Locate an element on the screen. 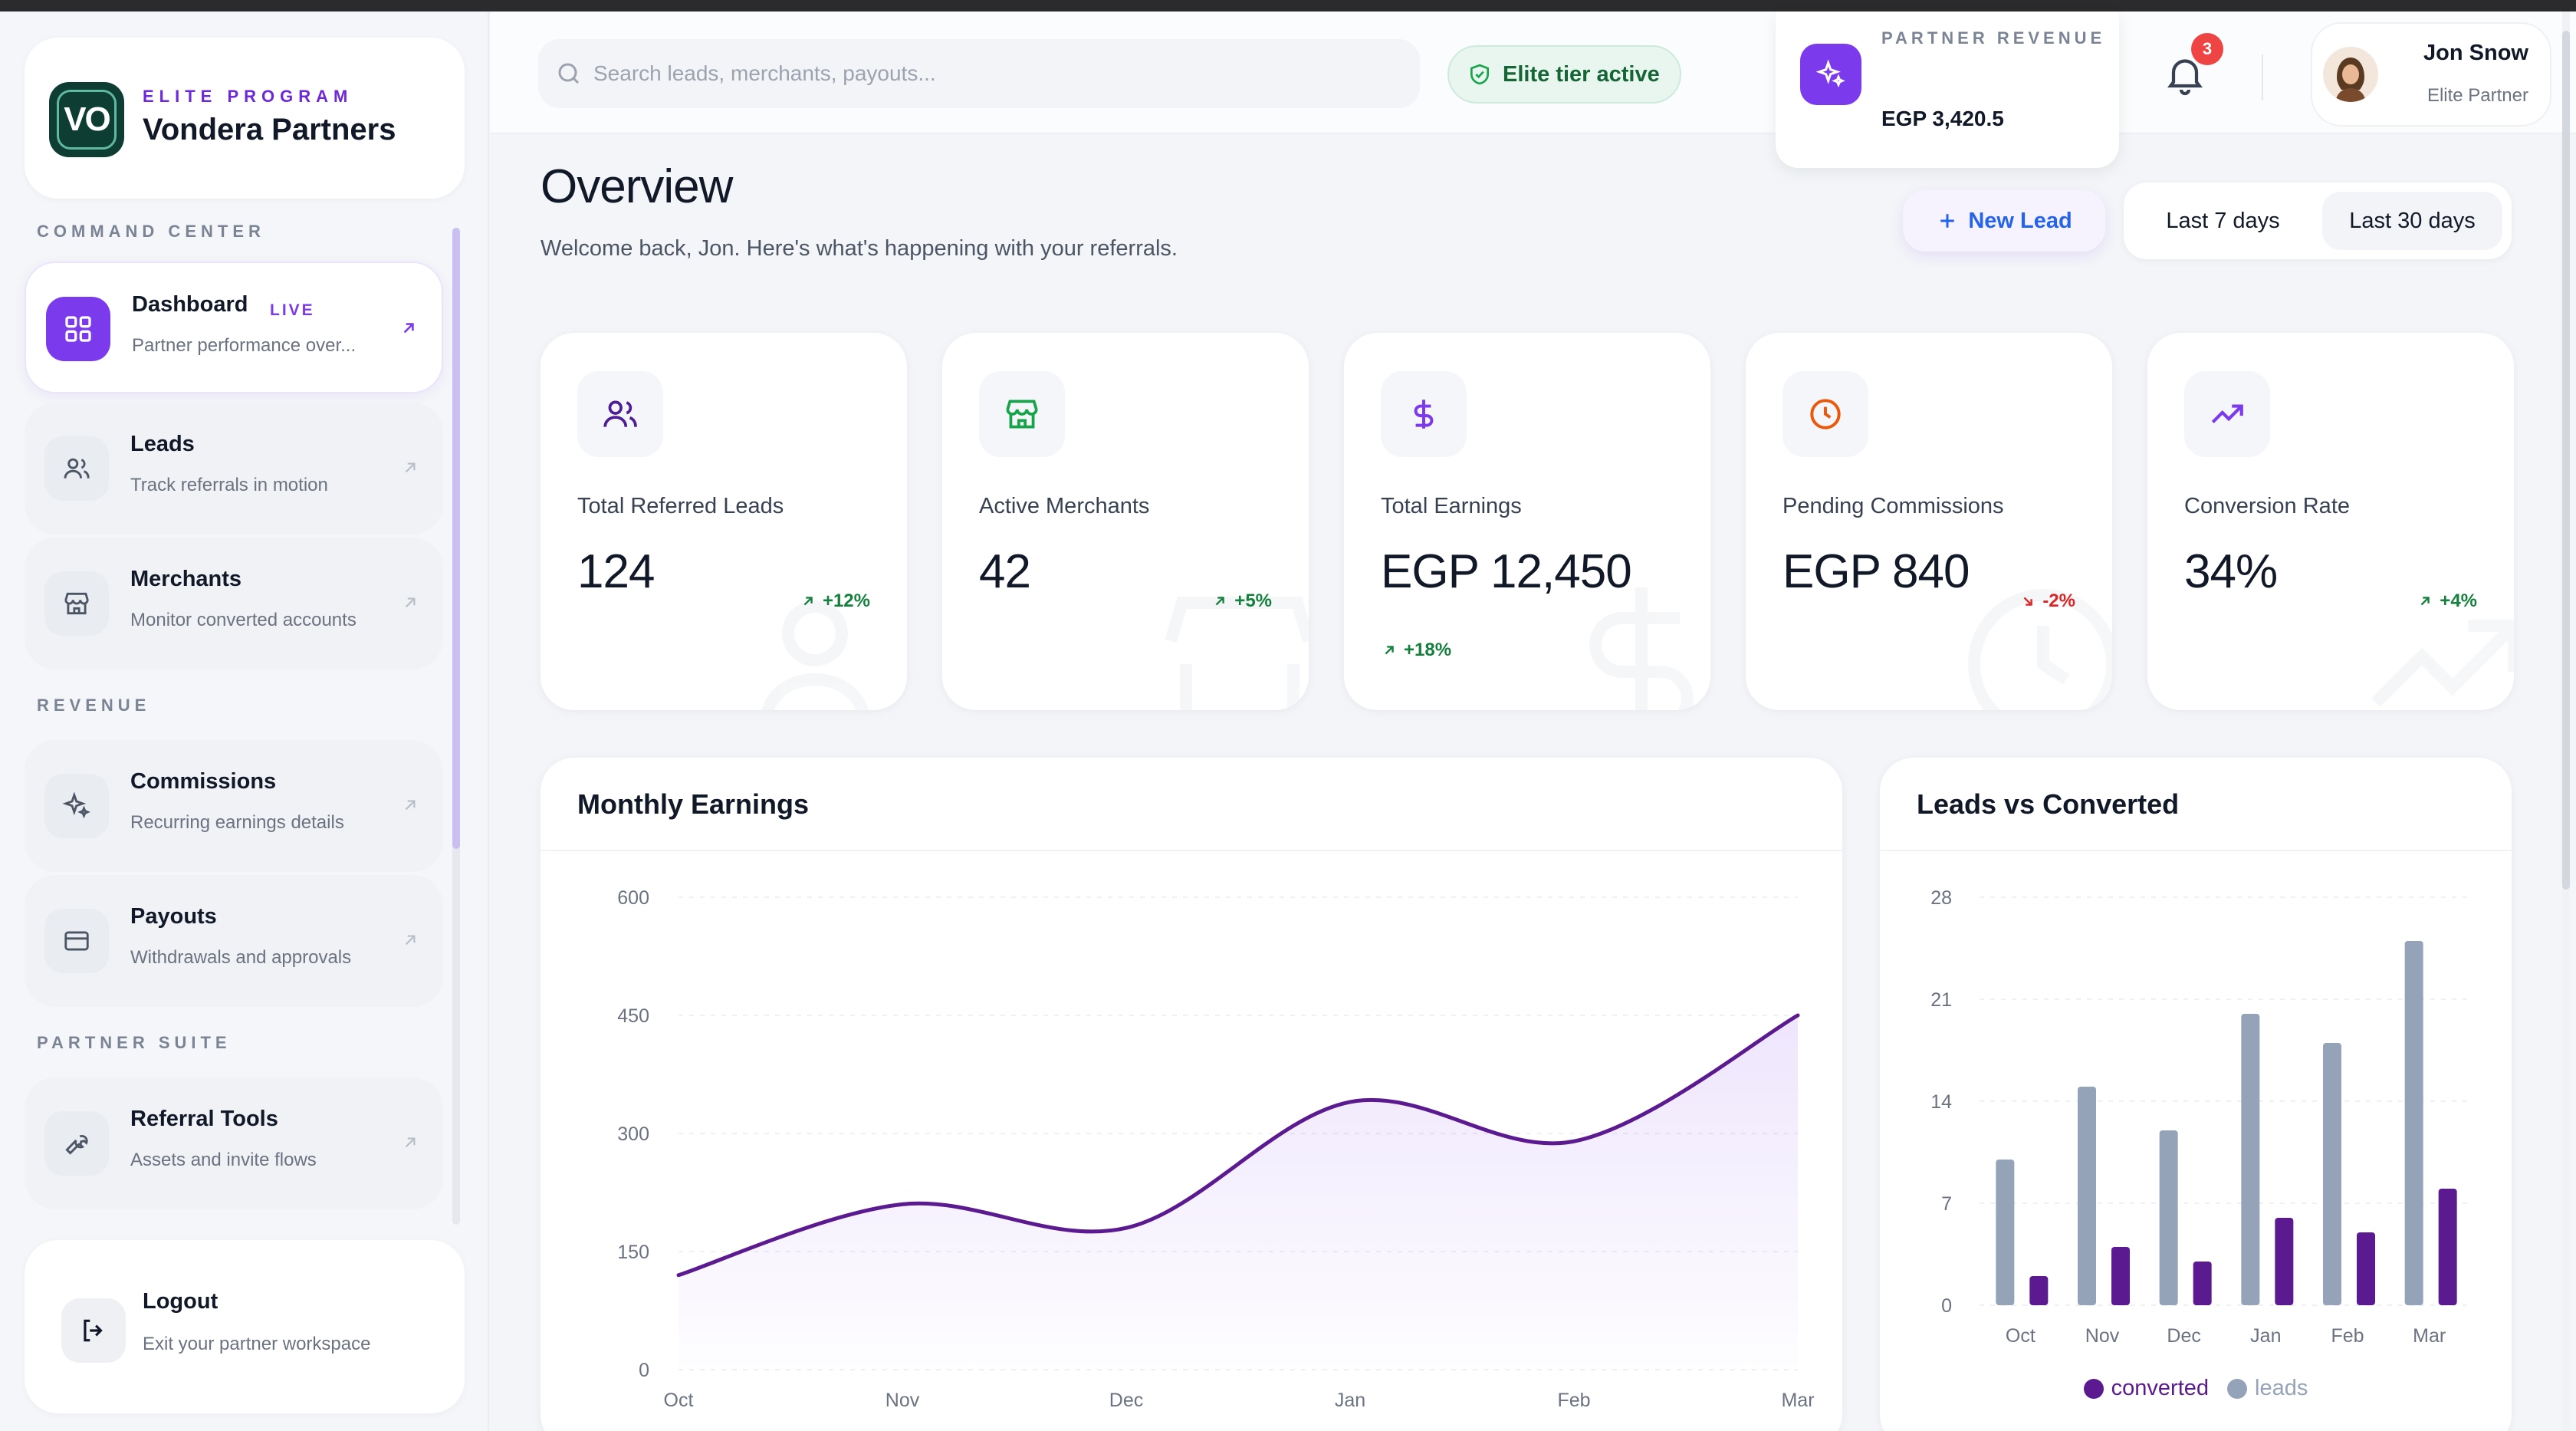  brand-logo: VO is located at coordinates (86, 120).